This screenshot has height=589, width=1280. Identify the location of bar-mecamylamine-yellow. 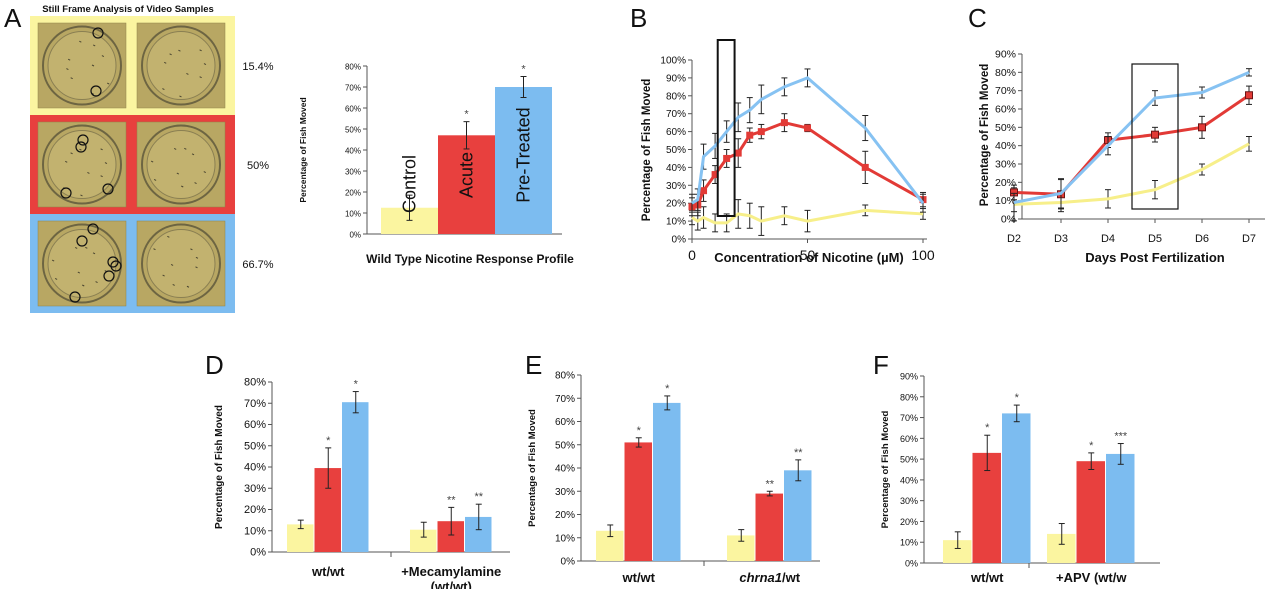
(423, 540).